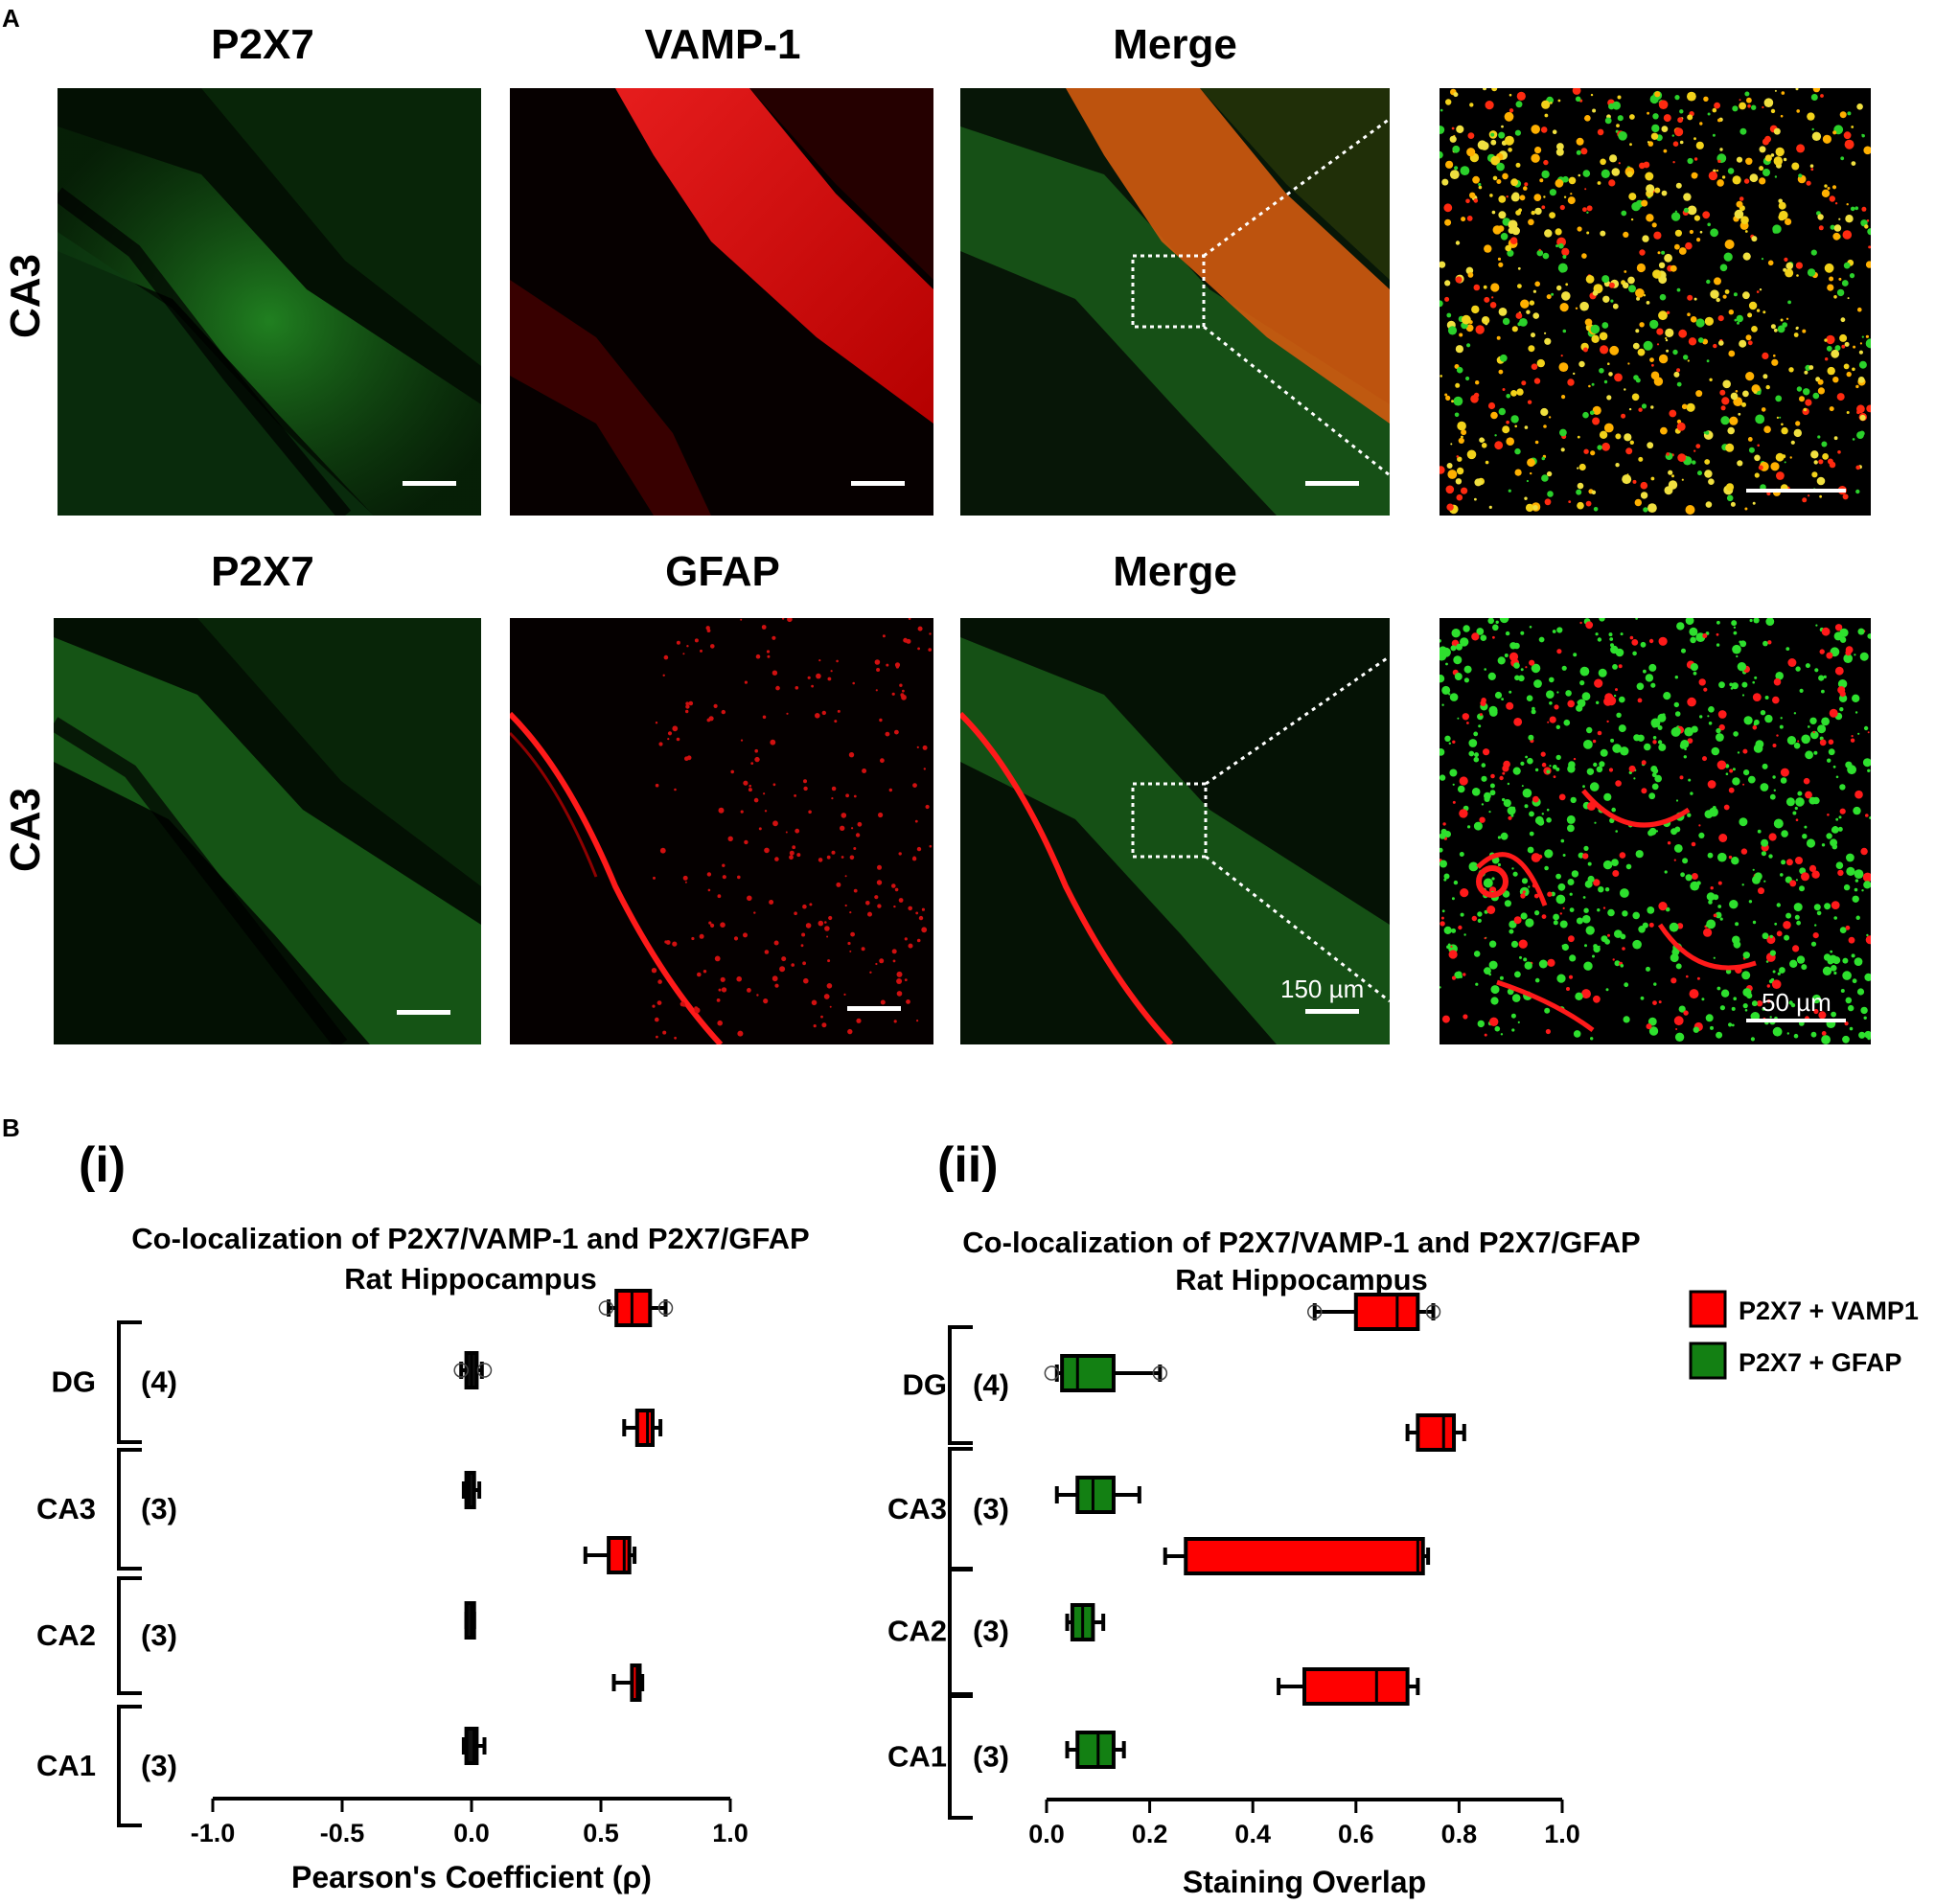 Image resolution: width=1935 pixels, height=1904 pixels. I want to click on micrograph-zoom-gfap: 50 µm, so click(1655, 831).